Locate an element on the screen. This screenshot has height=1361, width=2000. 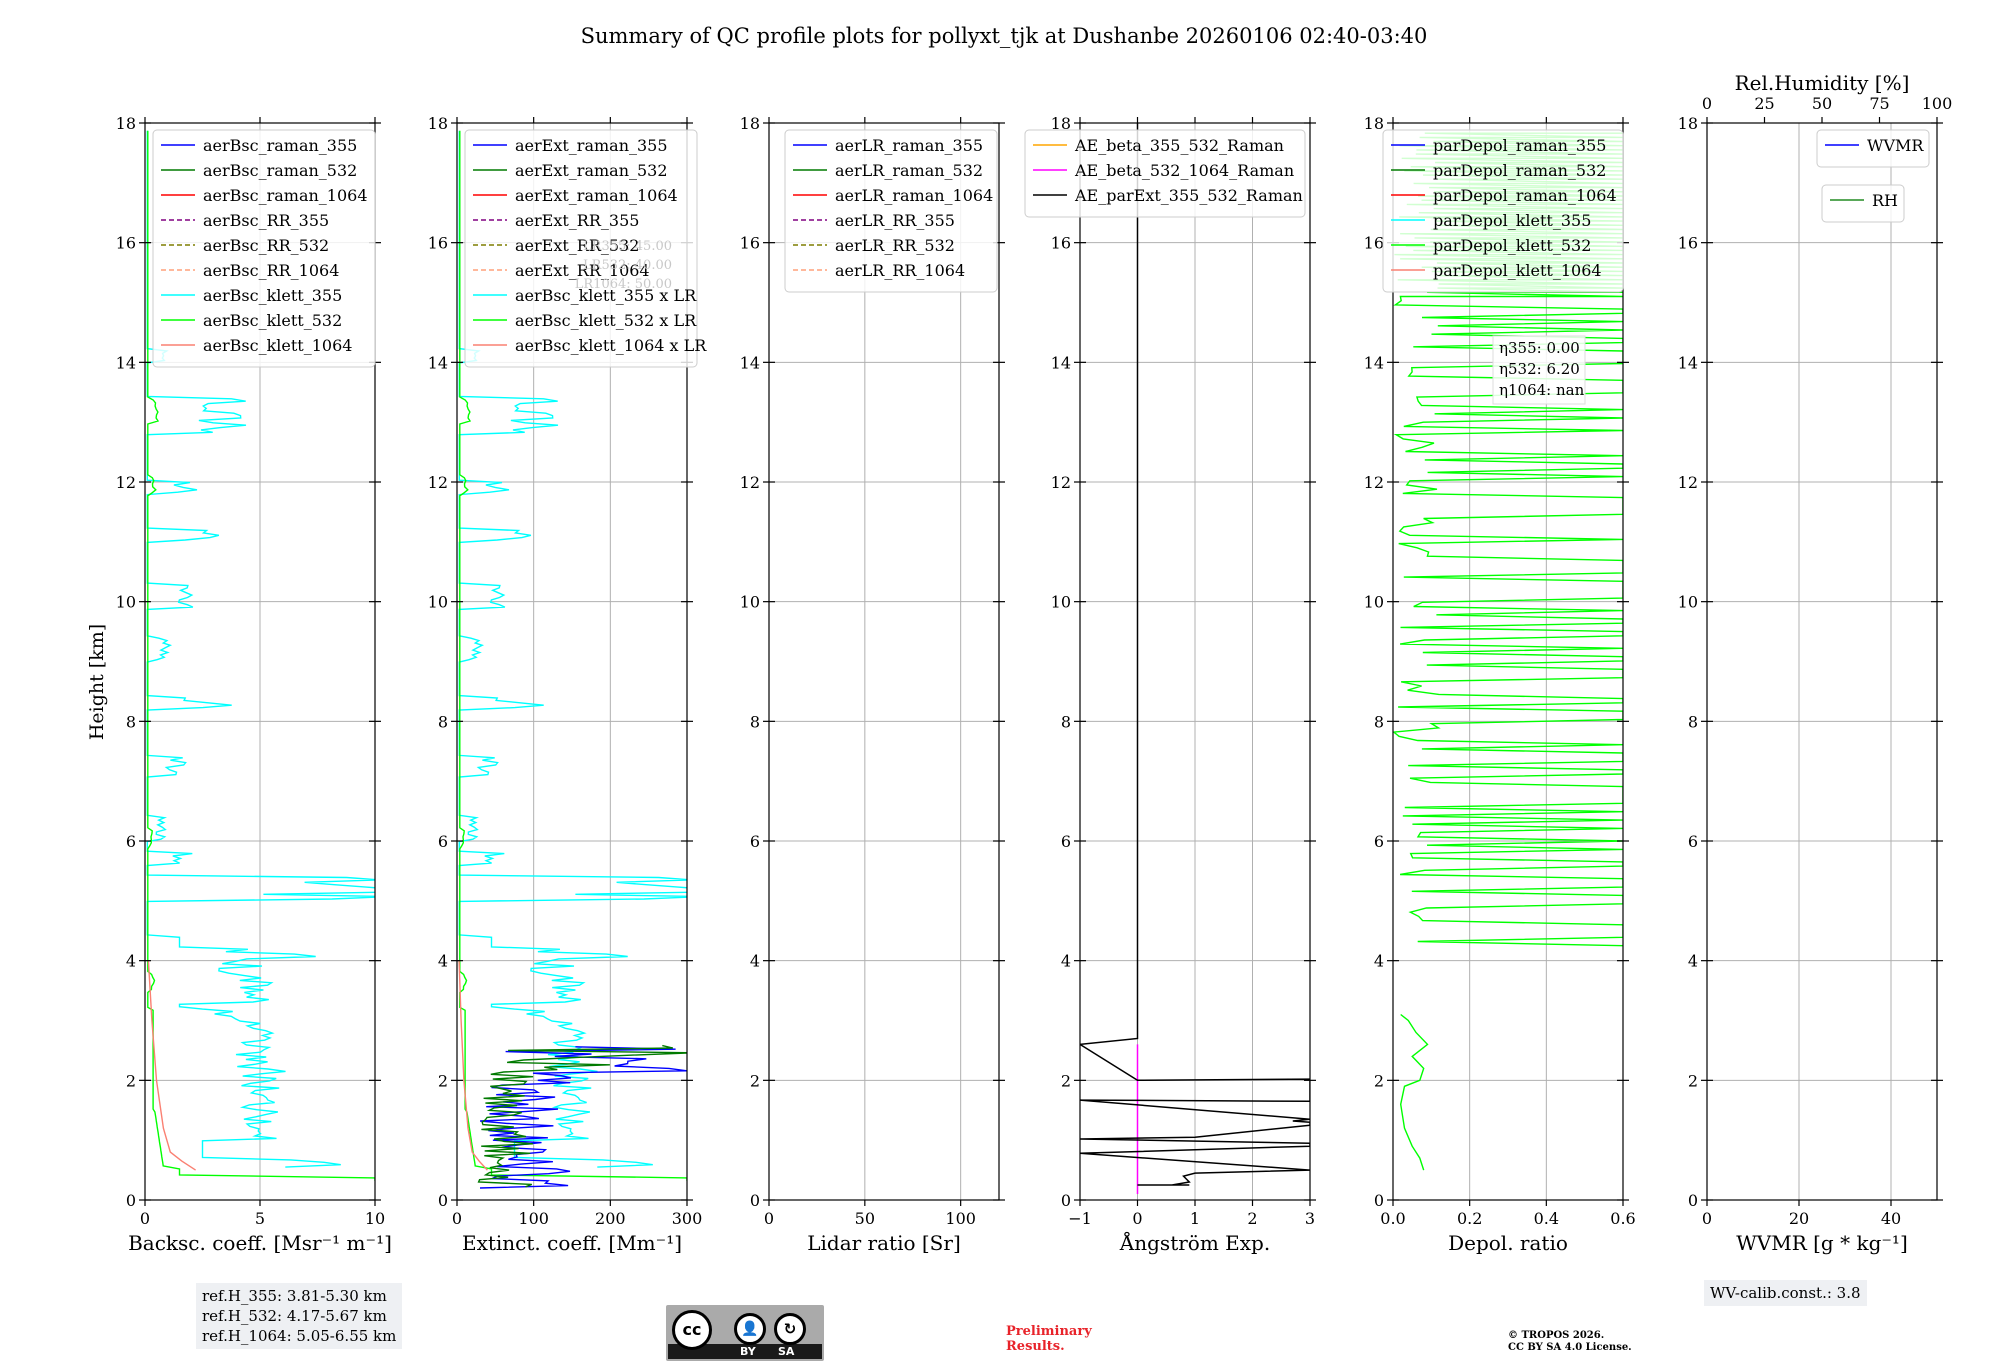
x-tick-label: 2 is located at coordinates (1252, 1218).